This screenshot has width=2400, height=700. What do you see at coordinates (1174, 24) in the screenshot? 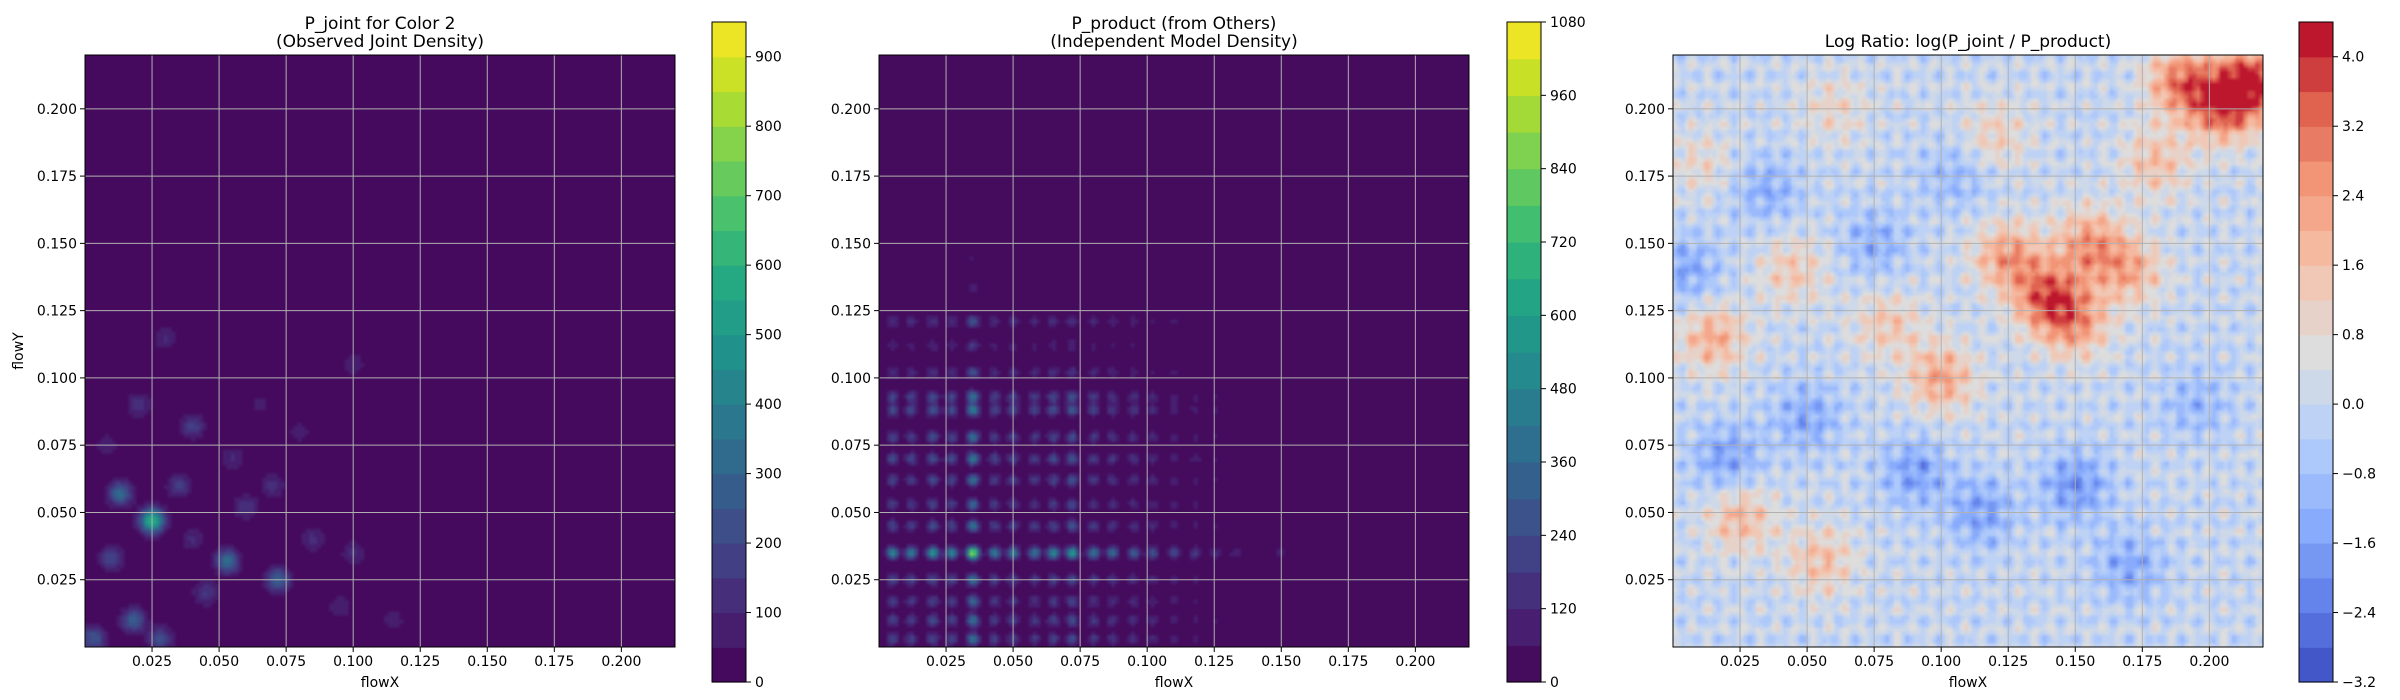
I see `chart-title: P_product (from Others)` at bounding box center [1174, 24].